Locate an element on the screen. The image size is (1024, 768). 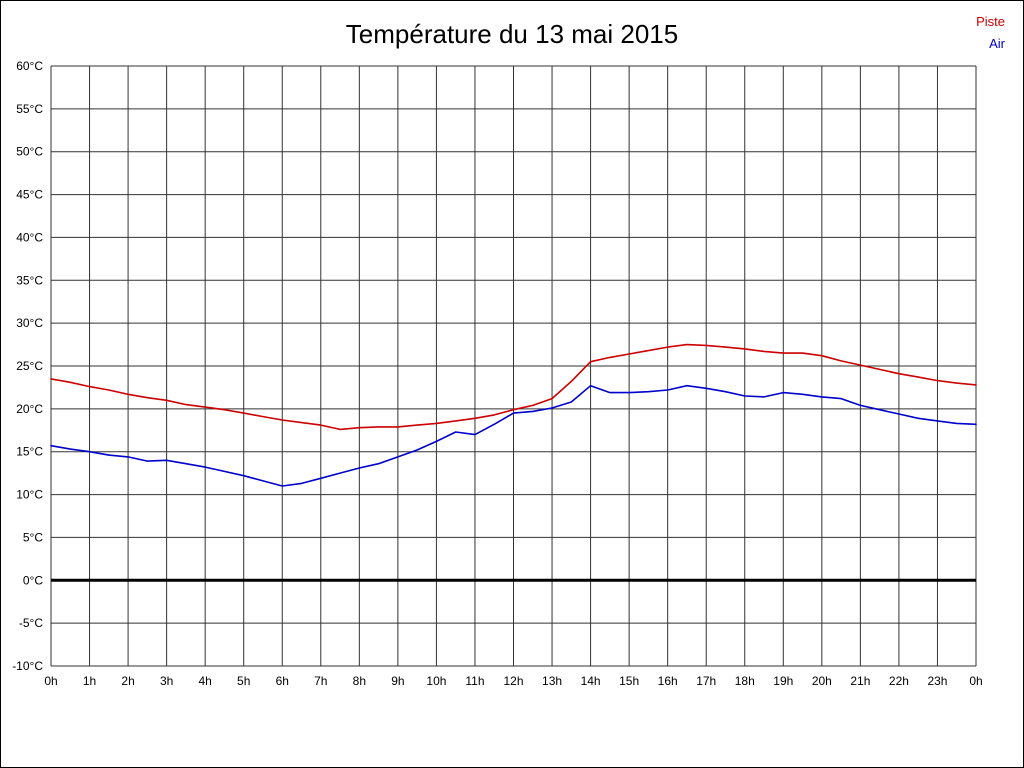
y-tick-label: 15°C is located at coordinates (29, 452).